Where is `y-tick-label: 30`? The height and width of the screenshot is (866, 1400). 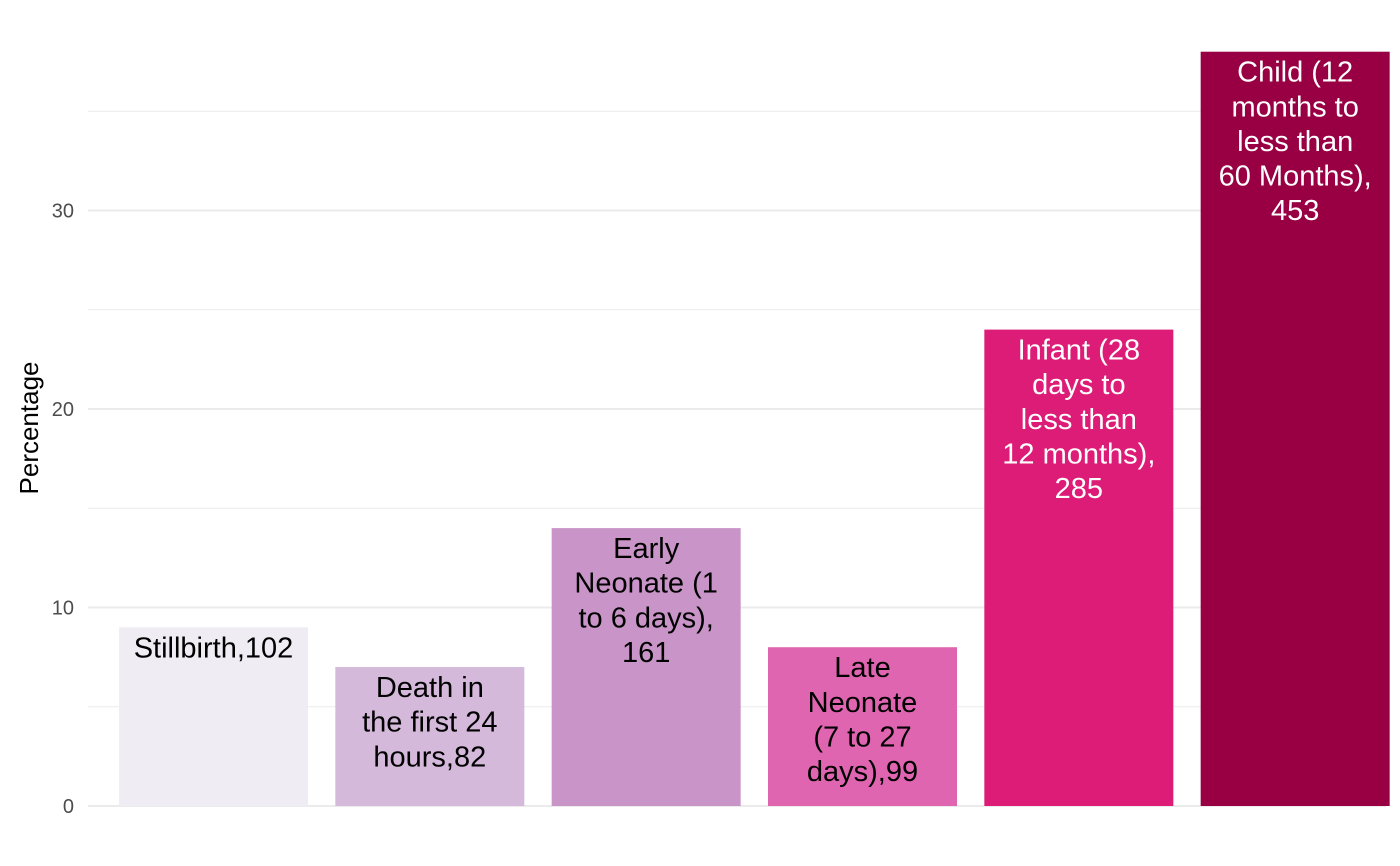 y-tick-label: 30 is located at coordinates (63, 212).